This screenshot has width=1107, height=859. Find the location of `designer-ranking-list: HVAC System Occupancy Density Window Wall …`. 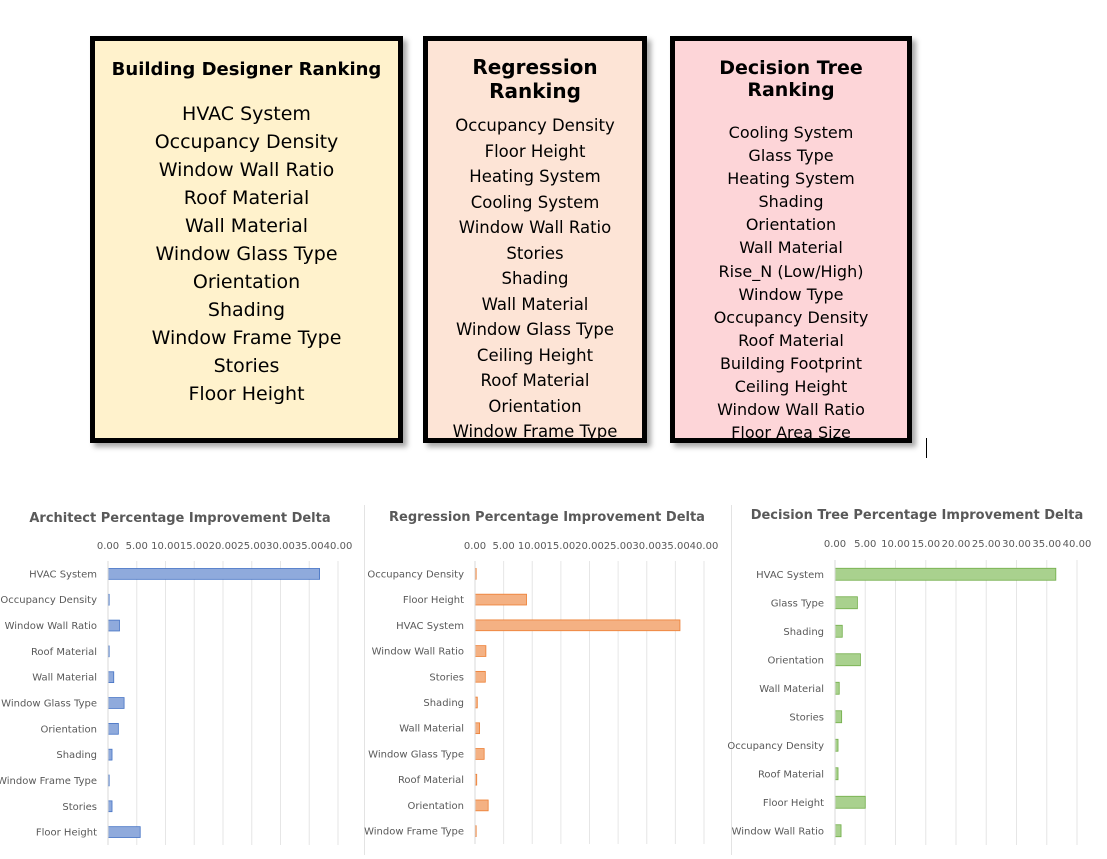

designer-ranking-list: HVAC System Occupancy Density Window Wall … is located at coordinates (246, 254).